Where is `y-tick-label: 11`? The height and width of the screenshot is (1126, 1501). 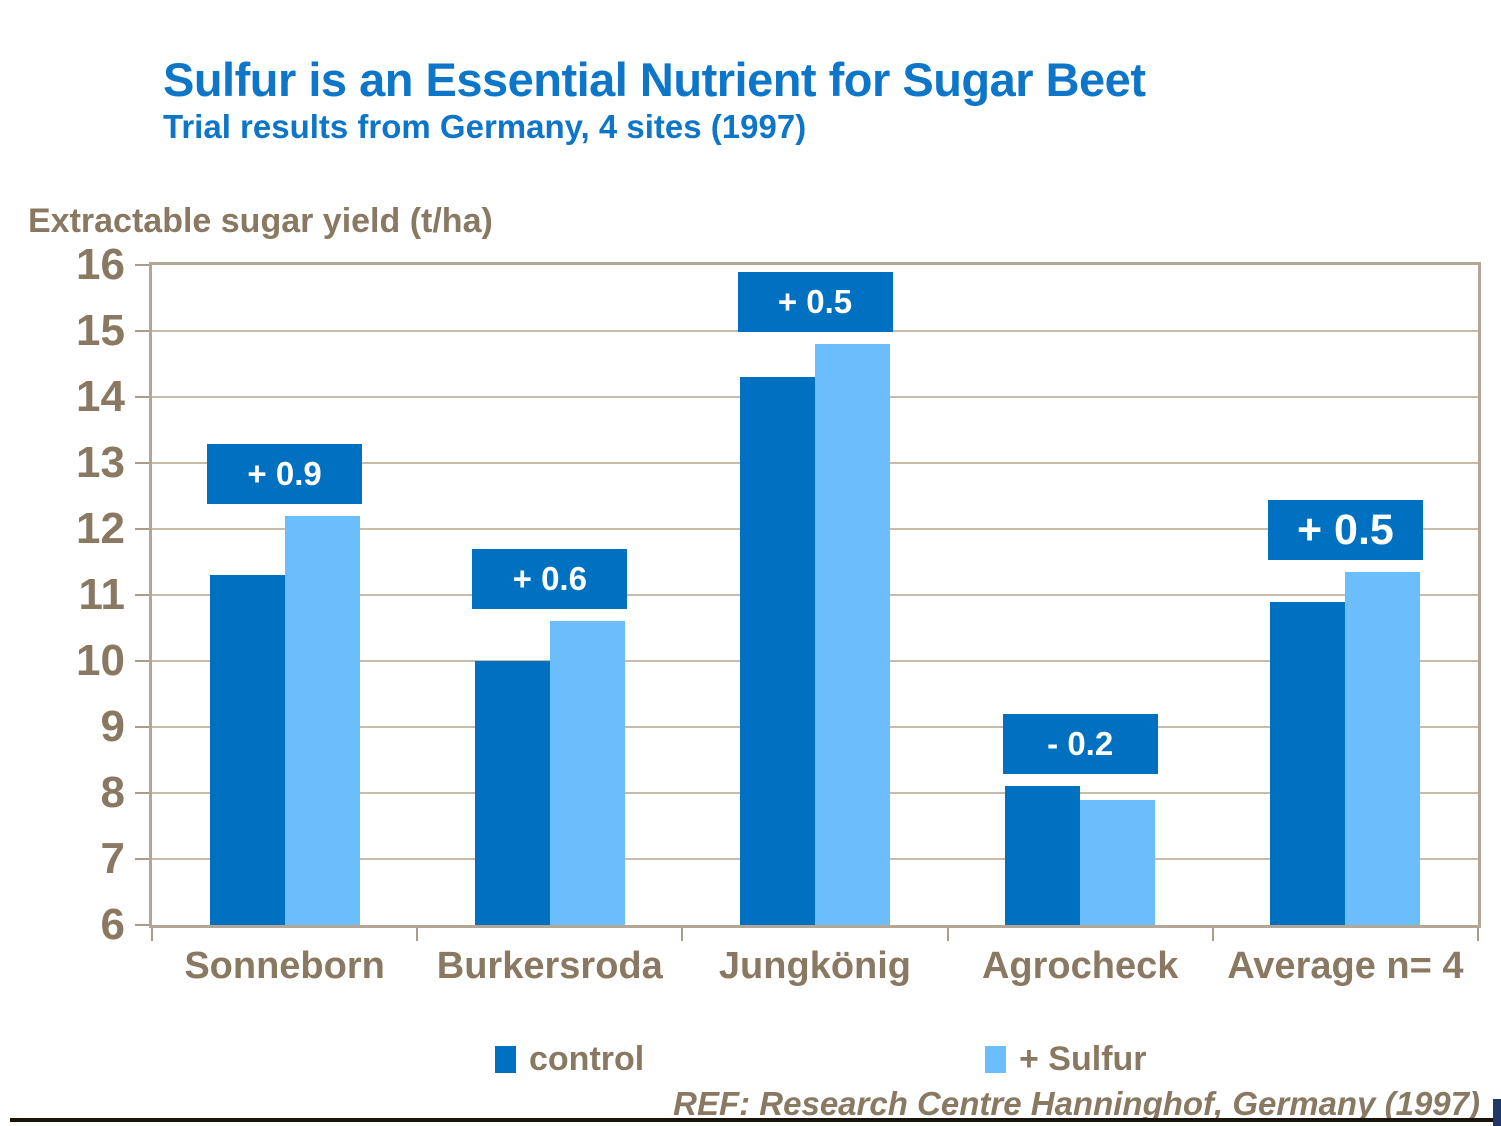
y-tick-label: 11 is located at coordinates (101, 594).